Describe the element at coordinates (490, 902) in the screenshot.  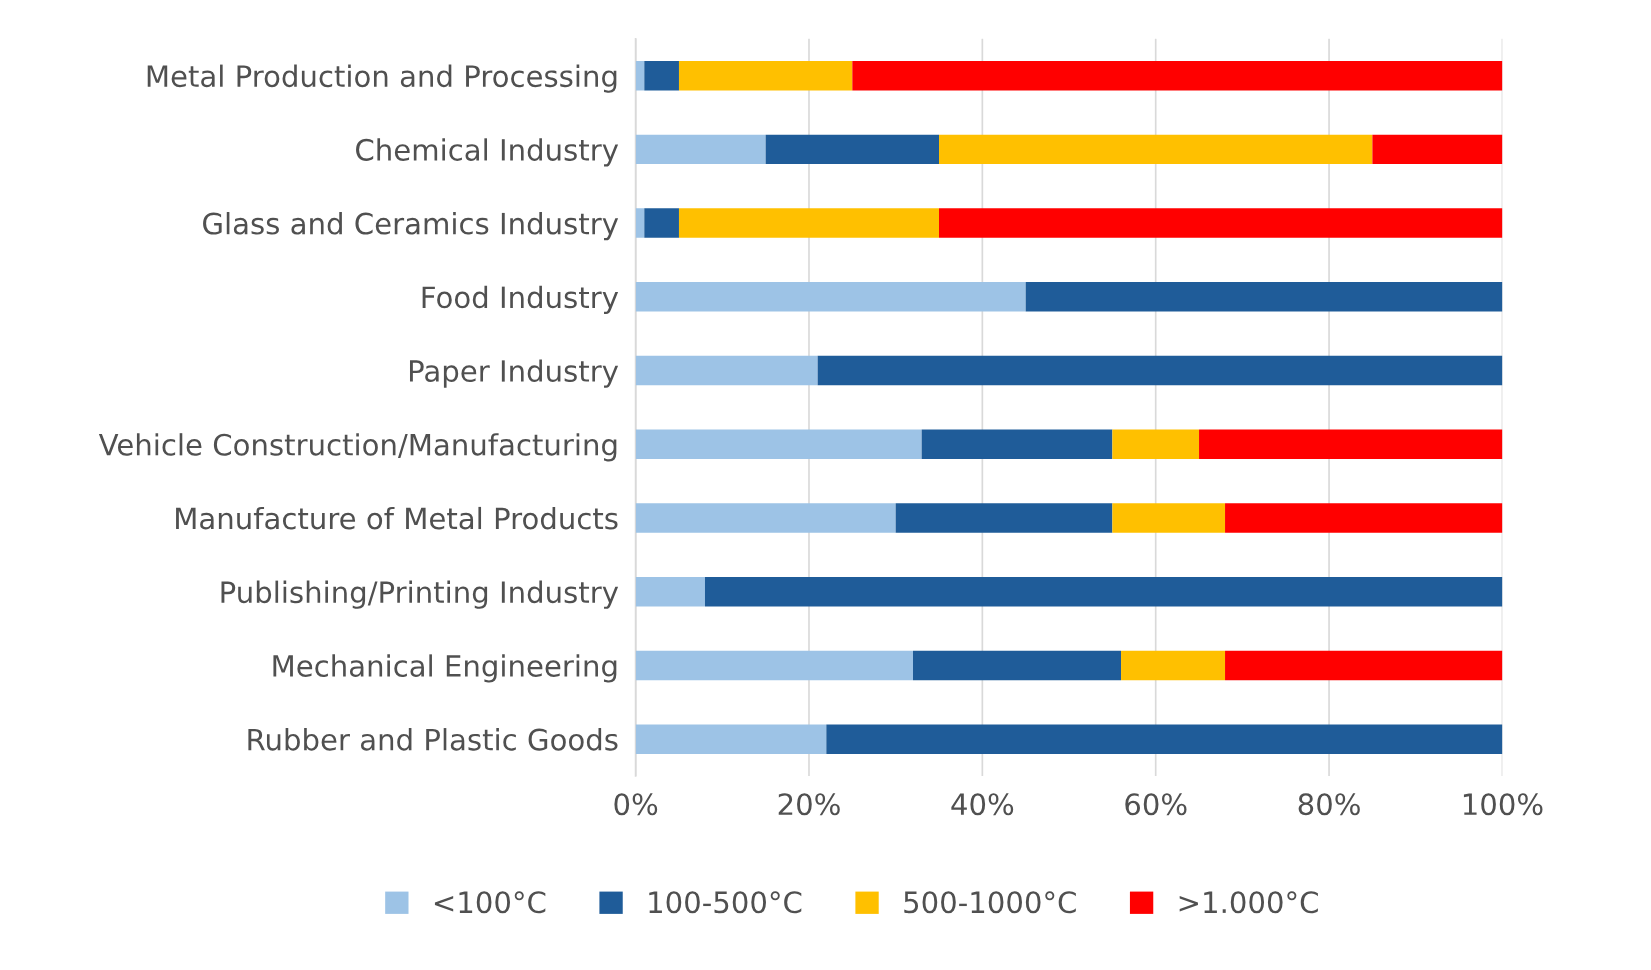
I see `legend-label: <100°C` at that location.